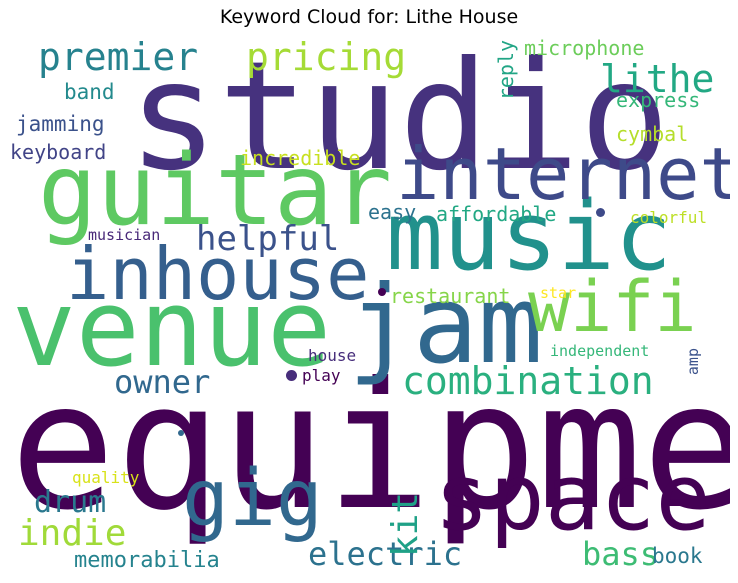 The width and height of the screenshot is (738, 583). I want to click on word-inhouse: inhouse, so click(218, 274).